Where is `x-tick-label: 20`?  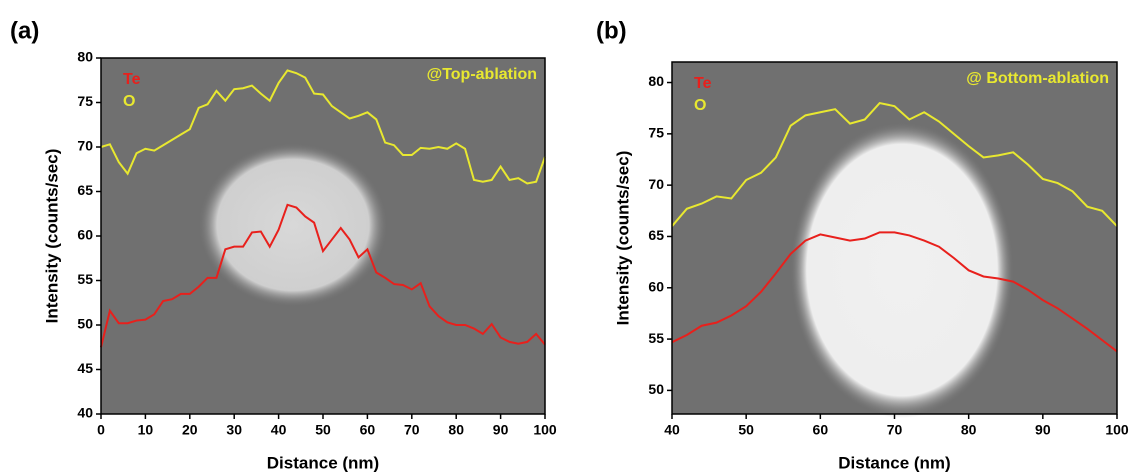
x-tick-label: 20 is located at coordinates (190, 430).